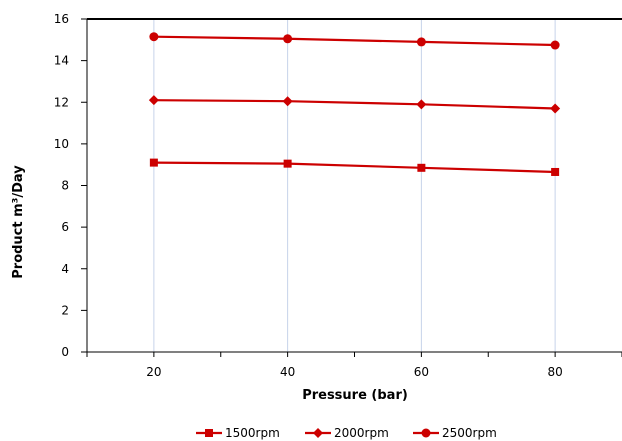  What do you see at coordinates (61, 19) in the screenshot?
I see `y-tick-label-8: 16` at bounding box center [61, 19].